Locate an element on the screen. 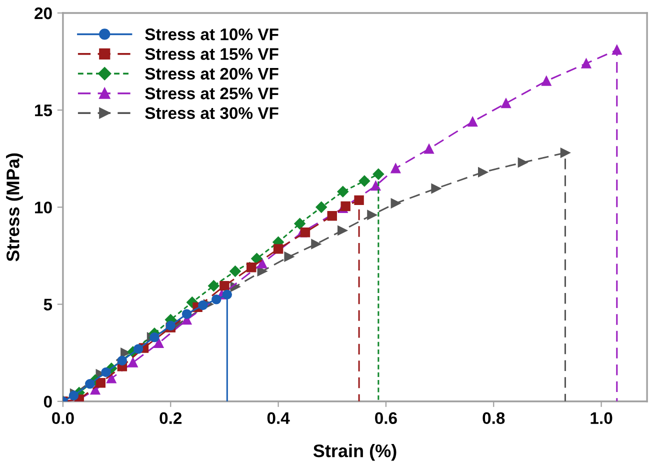 This screenshot has height=464, width=649. x-axis-title: Strain (%) is located at coordinates (354, 452).